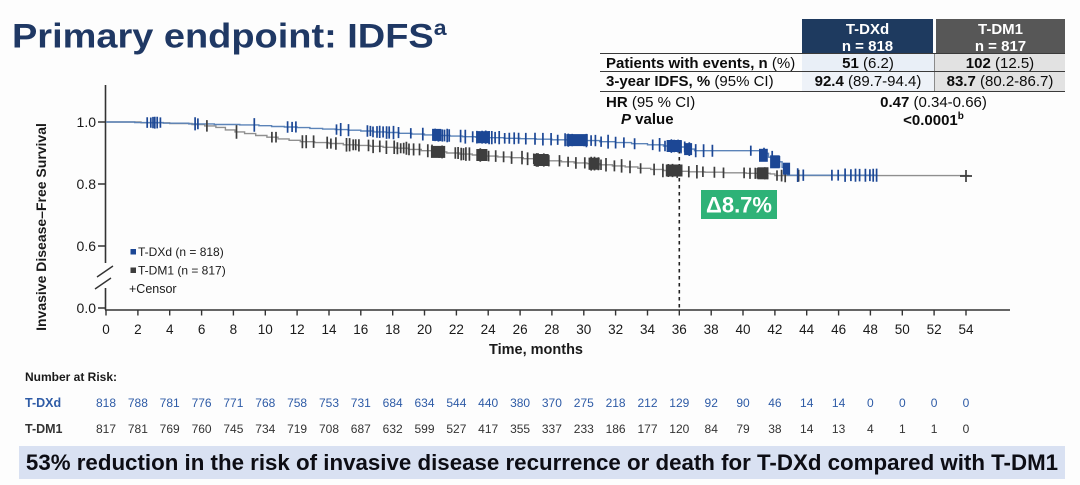 This screenshot has width=1080, height=485. What do you see at coordinates (456, 329) in the screenshot?
I see `svg-text: 22` at bounding box center [456, 329].